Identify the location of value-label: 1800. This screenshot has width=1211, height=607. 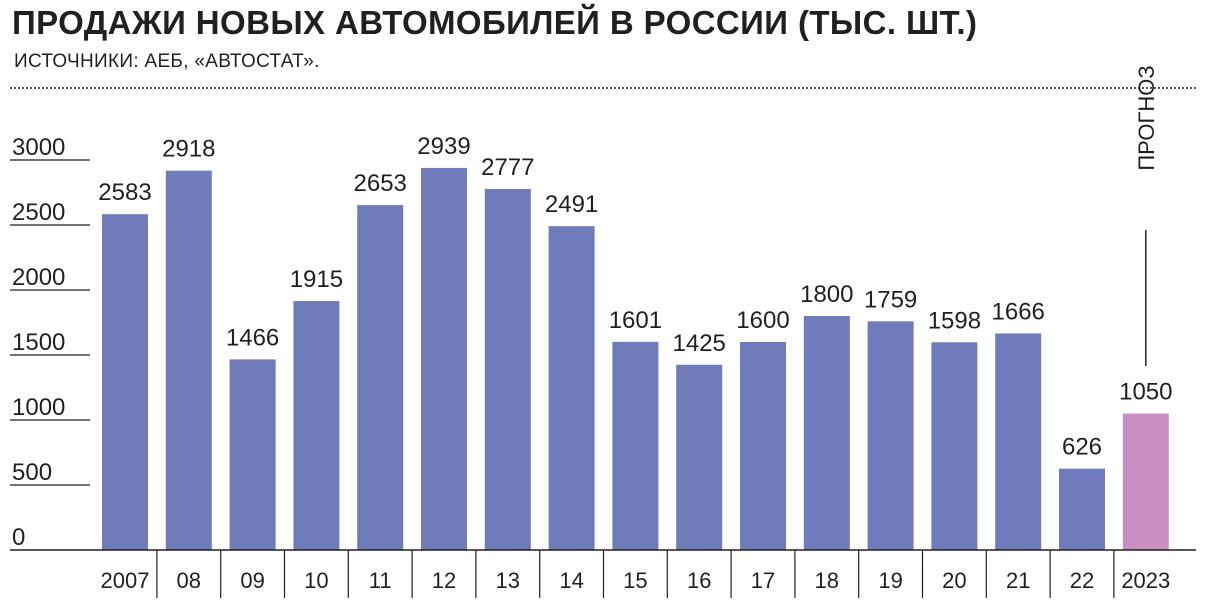
(826, 294).